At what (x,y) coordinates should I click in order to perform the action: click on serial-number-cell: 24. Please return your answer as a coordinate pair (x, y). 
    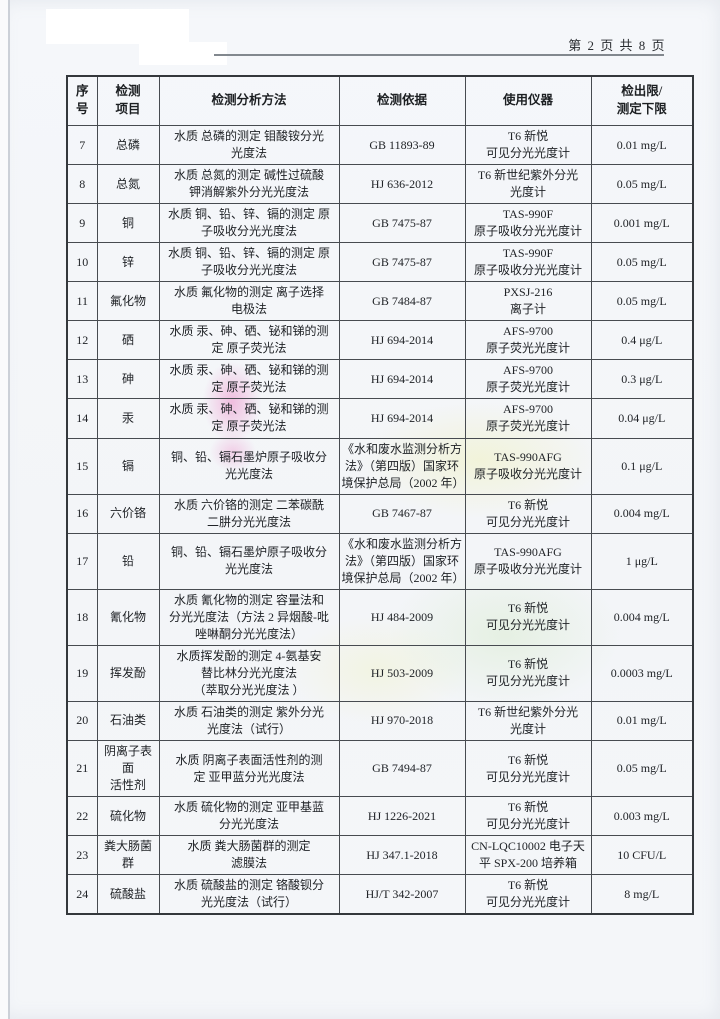
    Looking at the image, I should click on (82, 894).